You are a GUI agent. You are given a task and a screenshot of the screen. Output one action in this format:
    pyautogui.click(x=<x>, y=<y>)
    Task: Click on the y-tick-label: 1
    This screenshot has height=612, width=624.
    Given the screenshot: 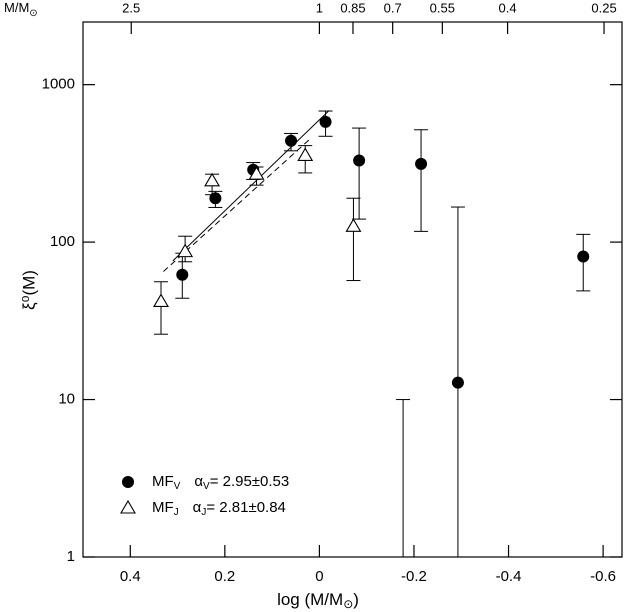 What is the action you would take?
    pyautogui.click(x=71, y=556)
    